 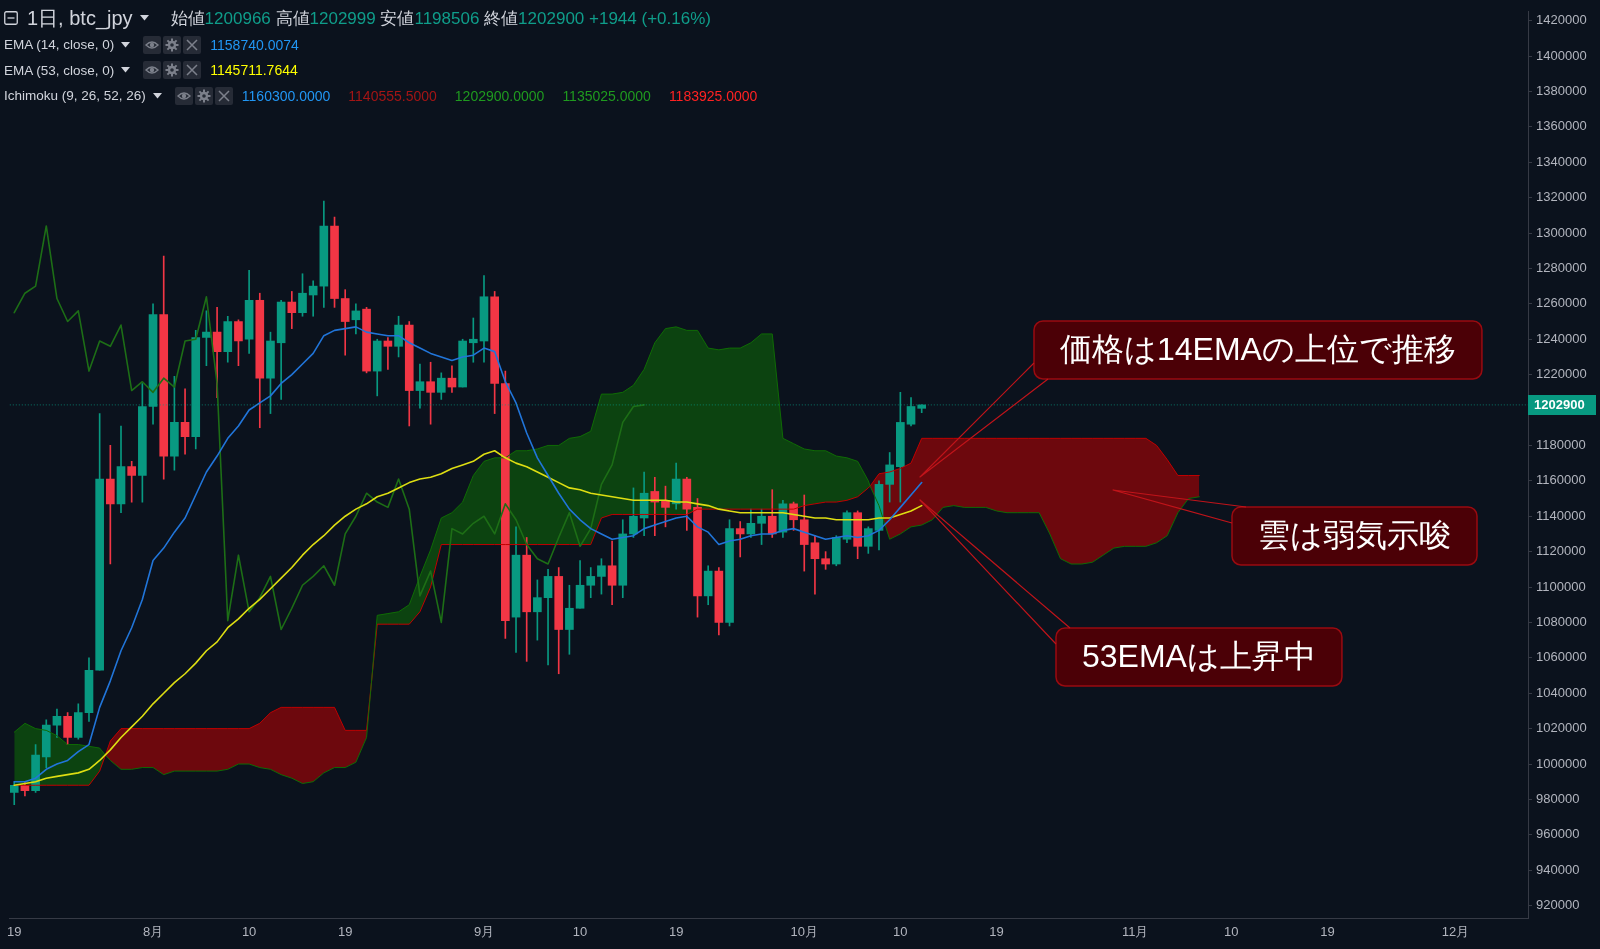 I want to click on x-tick-label: 12月, so click(x=1455, y=932).